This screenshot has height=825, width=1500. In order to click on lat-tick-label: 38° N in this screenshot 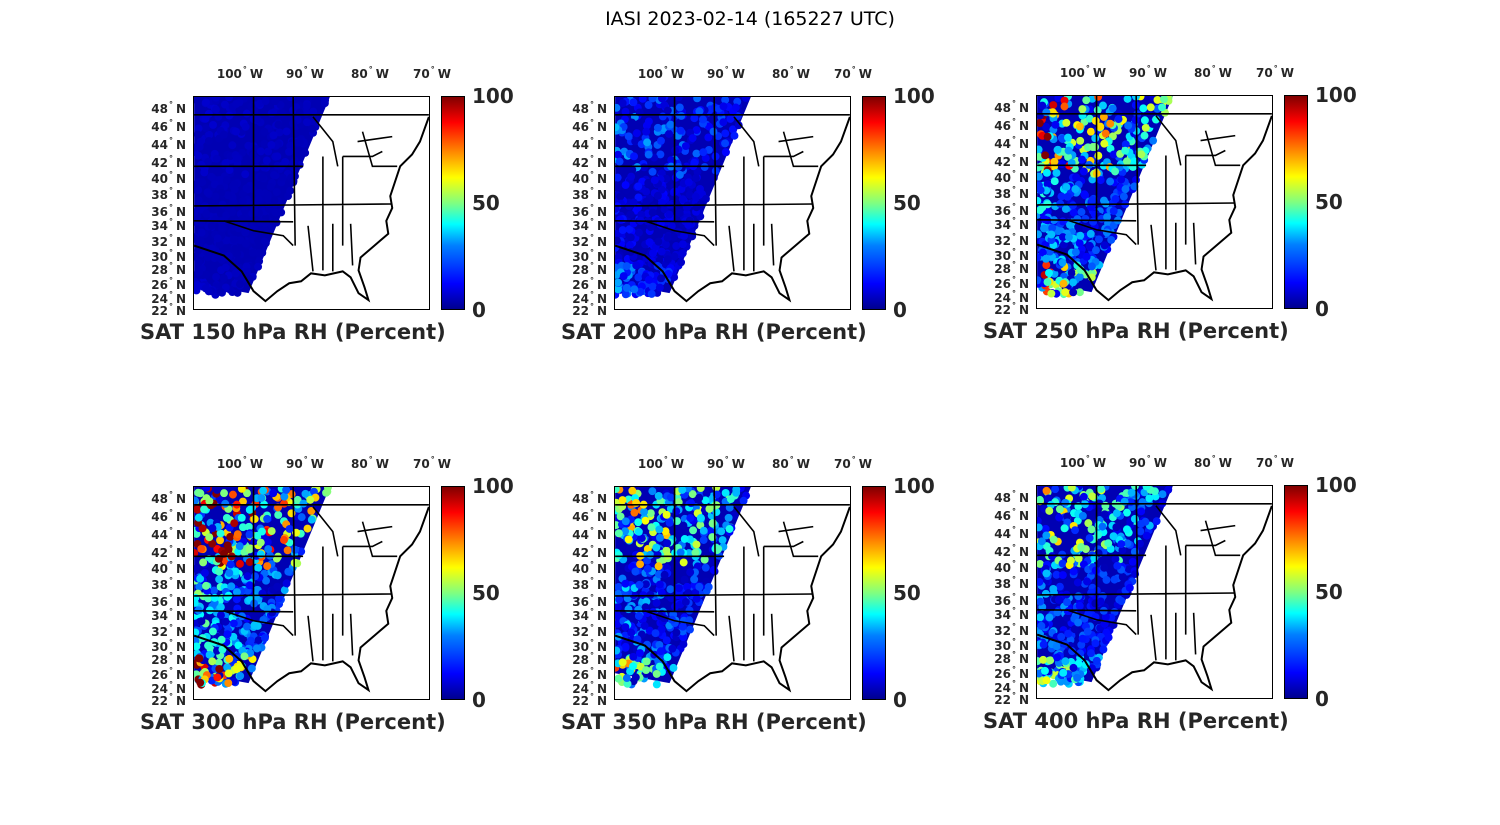, I will do `click(1011, 583)`.